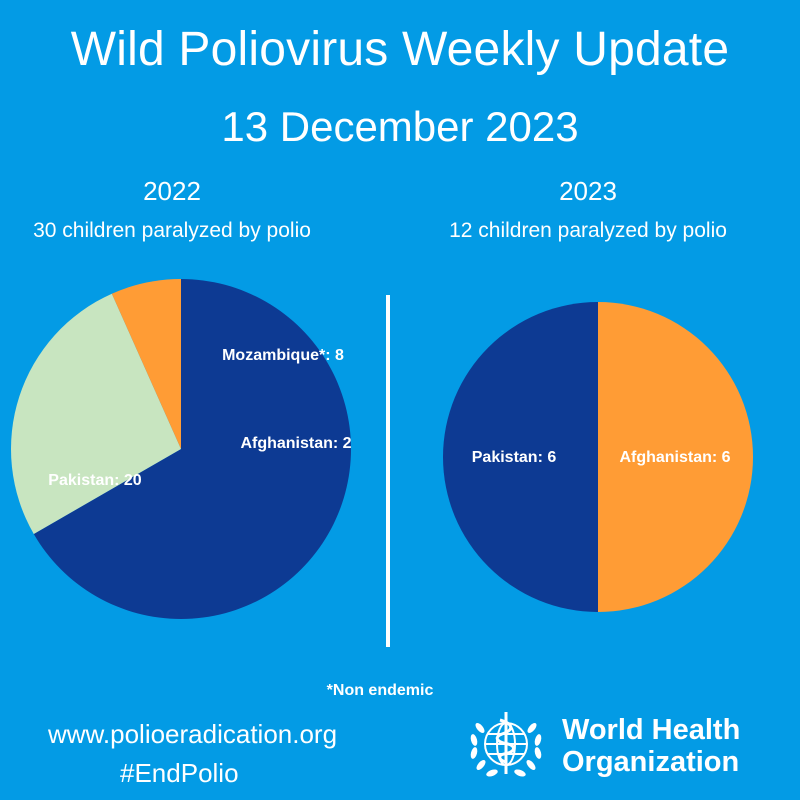 The width and height of the screenshot is (800, 800). Describe the element at coordinates (588, 191) in the screenshot. I see `chart-2023-title: 2023` at that location.